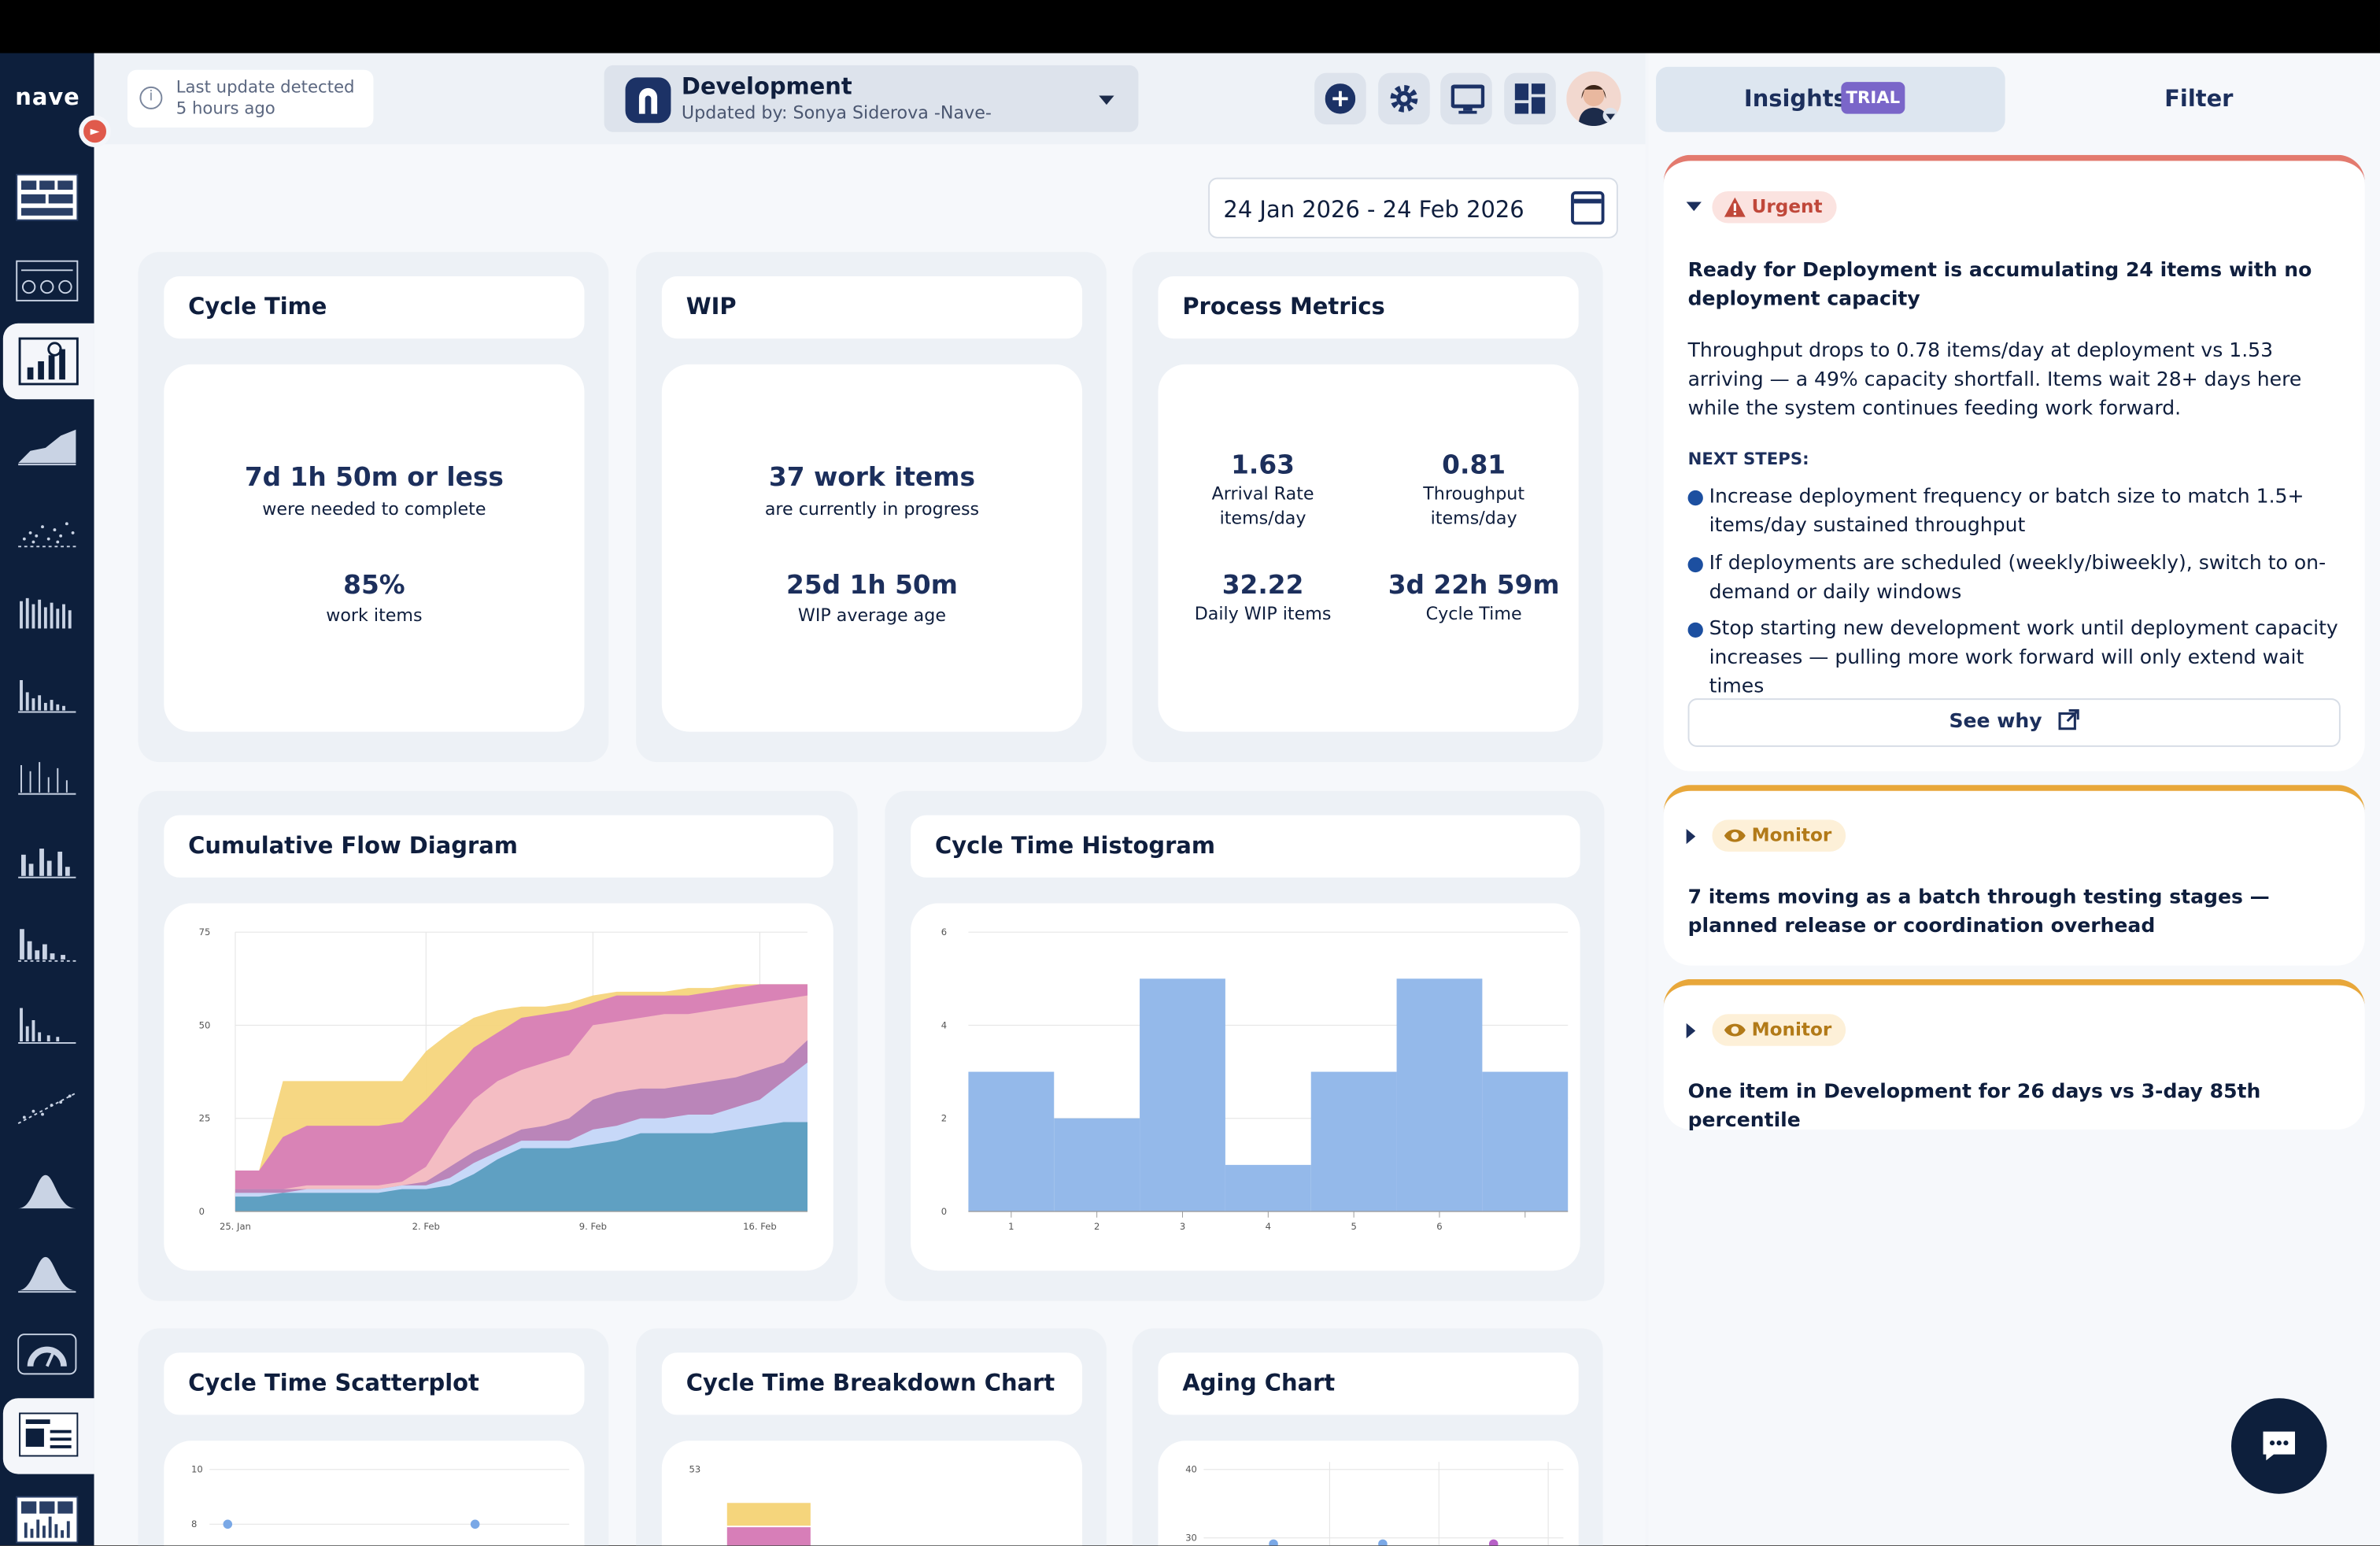 The height and width of the screenshot is (1546, 2380). Describe the element at coordinates (1588, 208) in the screenshot. I see `calendar-icon` at that location.